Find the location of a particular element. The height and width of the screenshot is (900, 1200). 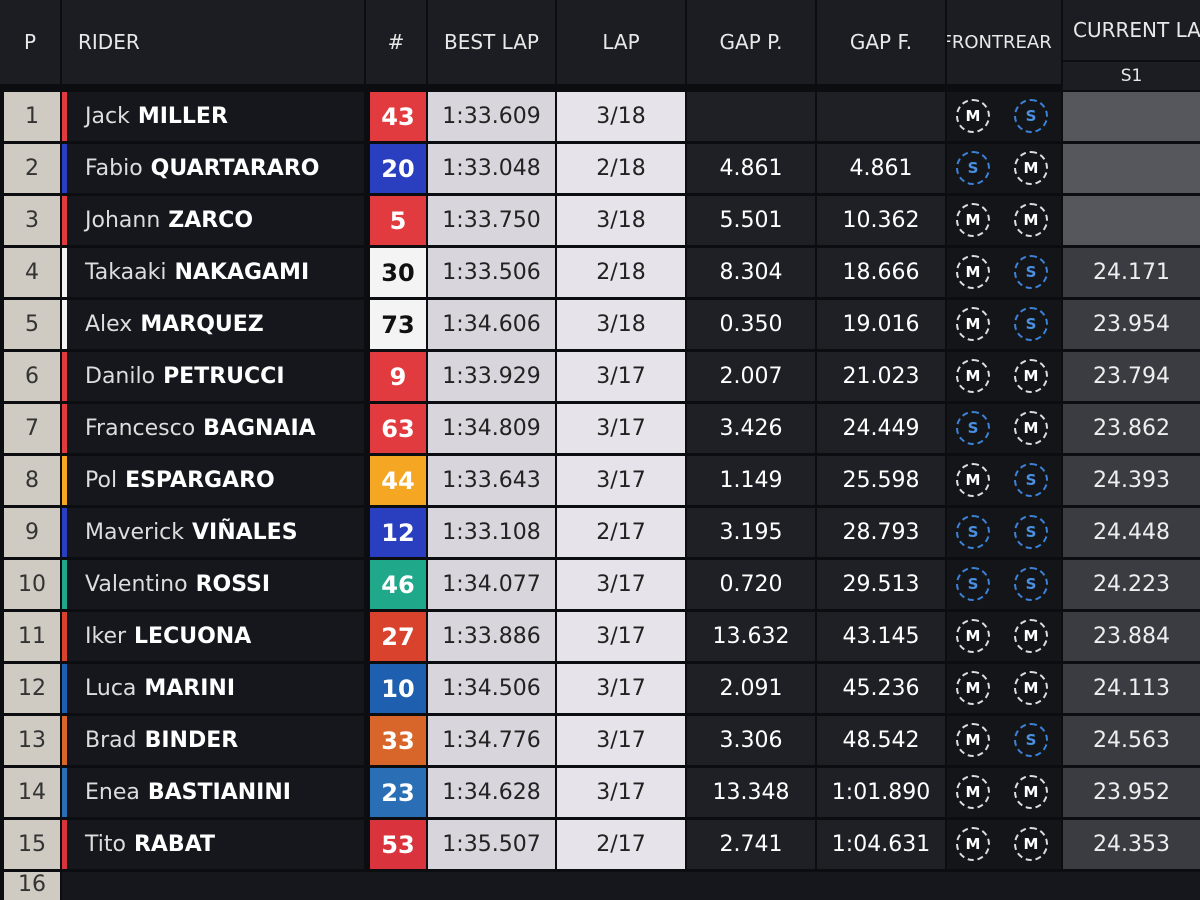

header-cell: BEST LAP is located at coordinates (491, 42).